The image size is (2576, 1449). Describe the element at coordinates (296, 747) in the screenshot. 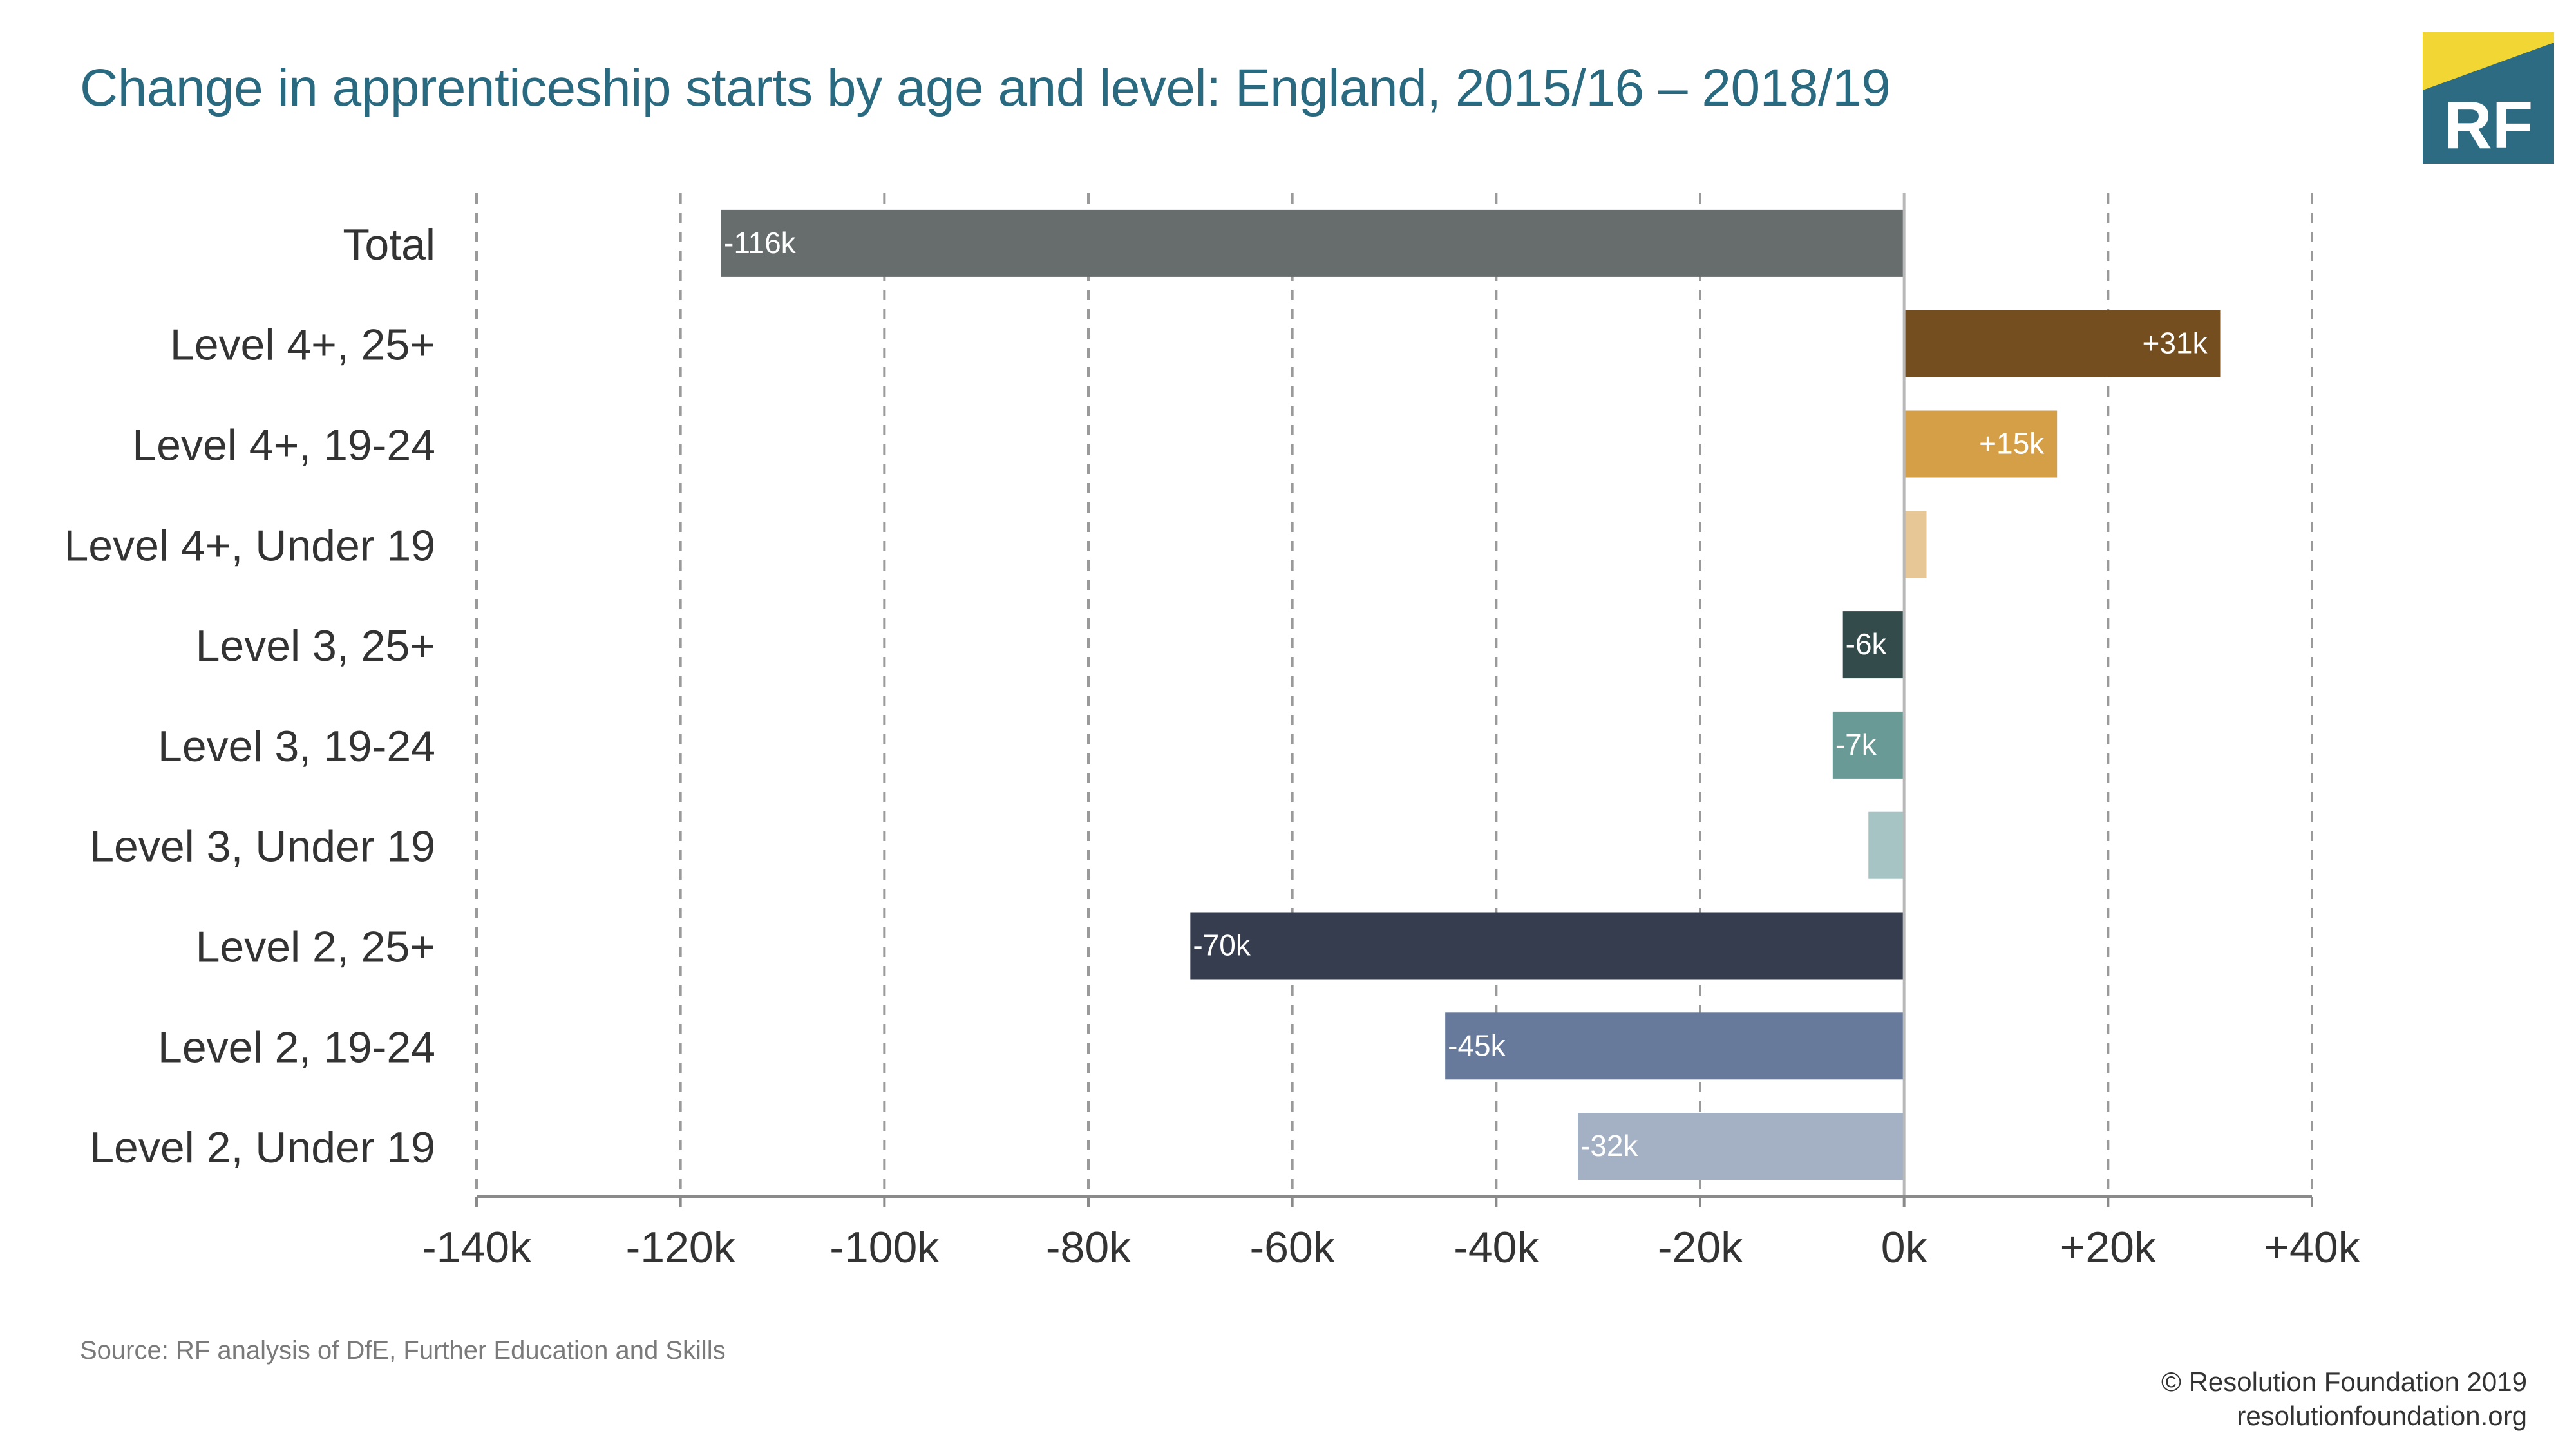

I see `category-label-5: Level 3, 19-24` at that location.